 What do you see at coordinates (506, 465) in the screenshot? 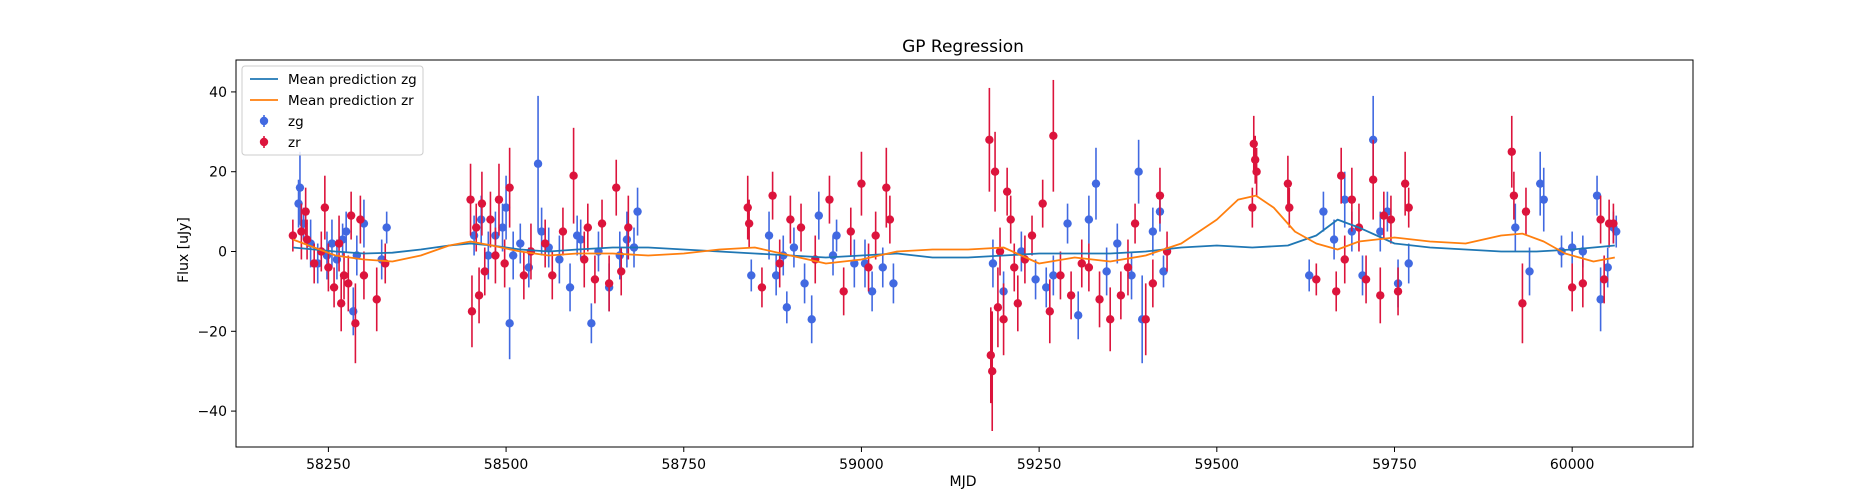
I see `x-tick-label: 58500` at bounding box center [506, 465].